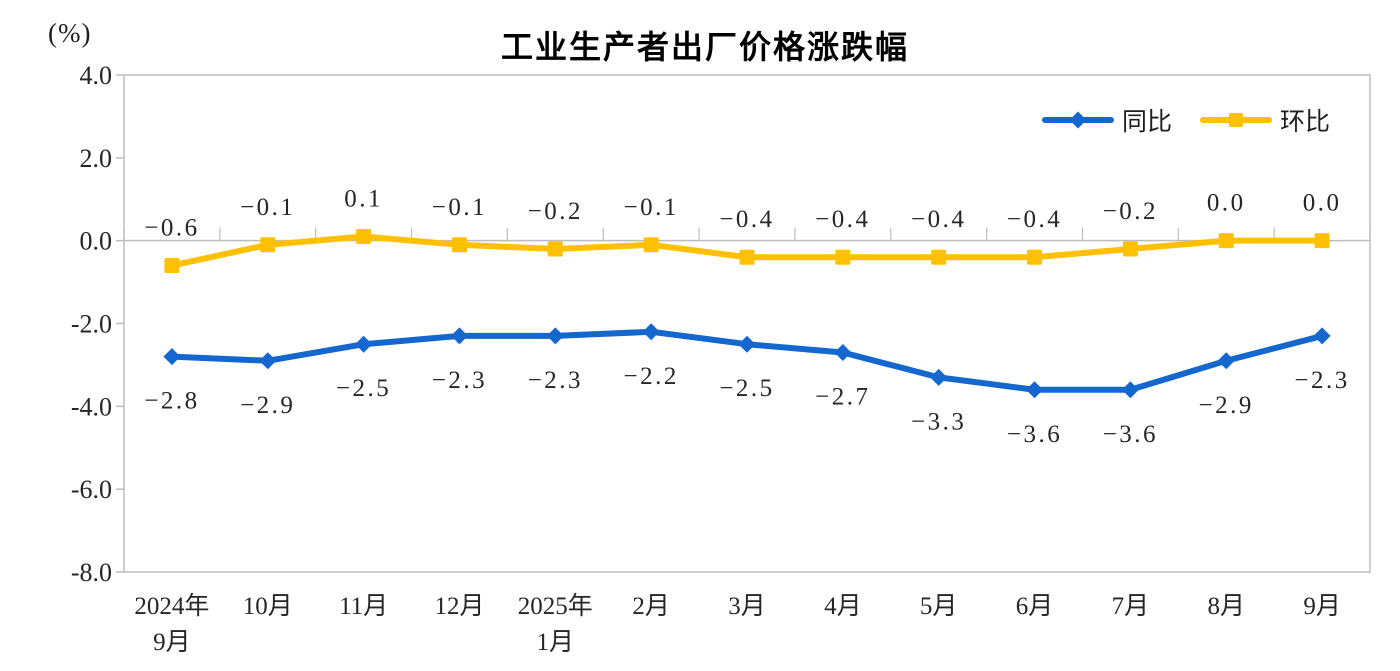 The image size is (1400, 671). Describe the element at coordinates (91, 572) in the screenshot. I see `y-axis-tick-label: -8.0` at that location.